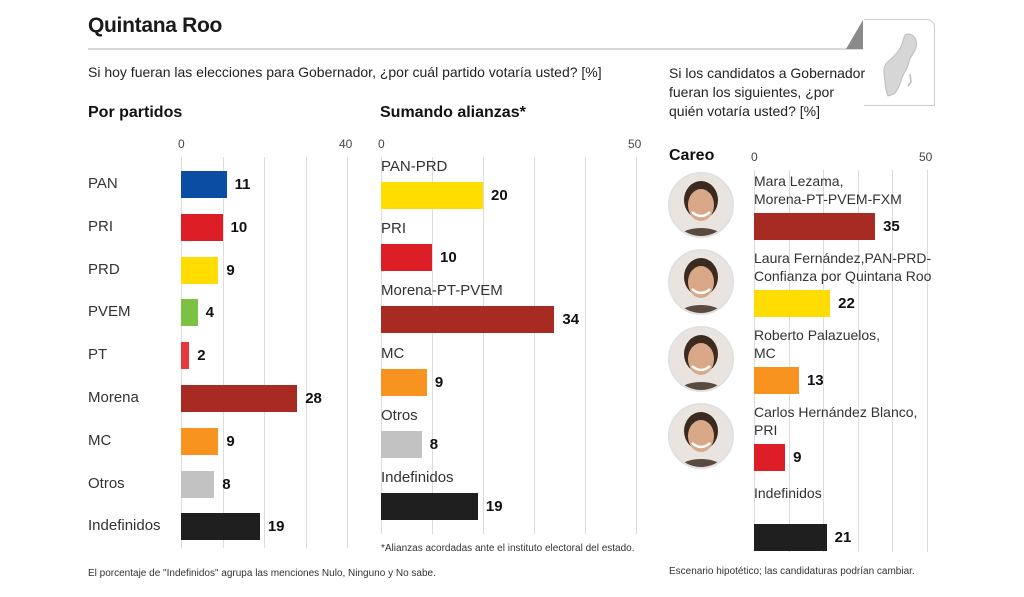  Describe the element at coordinates (900, 65) in the screenshot. I see `quintana-roo-map-icon` at that location.